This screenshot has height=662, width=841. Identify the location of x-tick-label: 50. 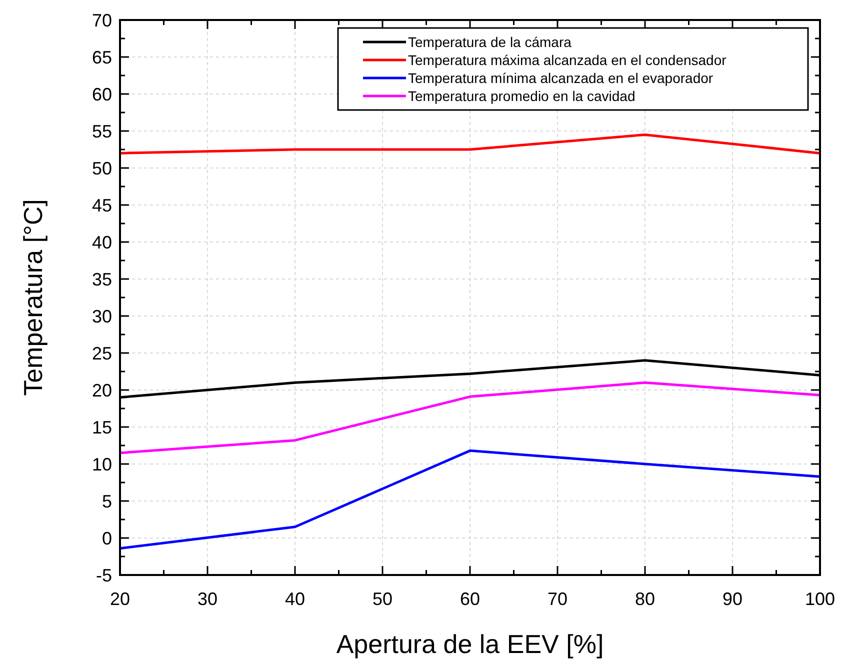
(382, 599).